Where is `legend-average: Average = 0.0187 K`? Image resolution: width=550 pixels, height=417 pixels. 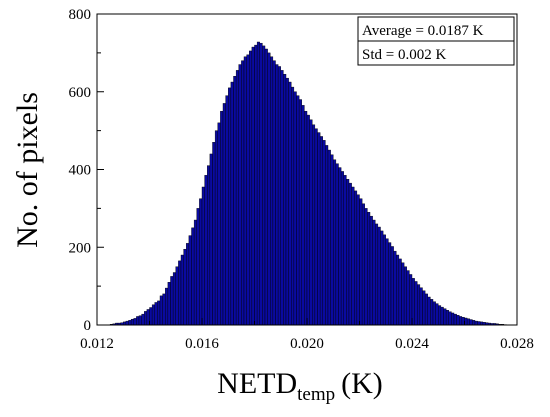
legend-average: Average = 0.0187 K is located at coordinates (423, 31).